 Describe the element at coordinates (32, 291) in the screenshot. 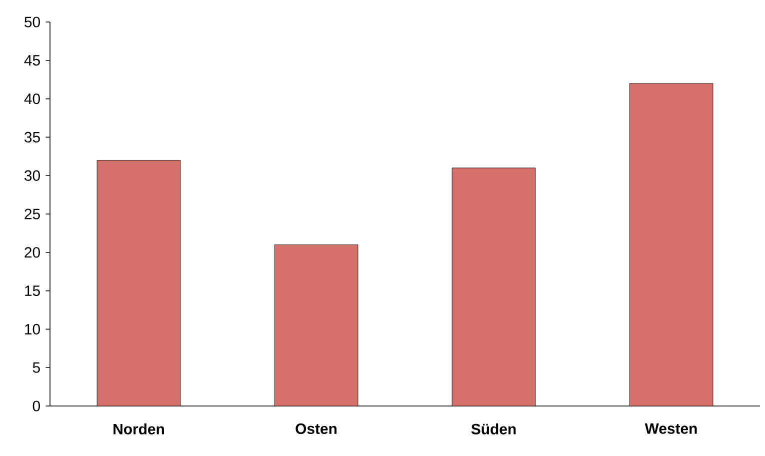

I see `y-tick-label: 15` at that location.